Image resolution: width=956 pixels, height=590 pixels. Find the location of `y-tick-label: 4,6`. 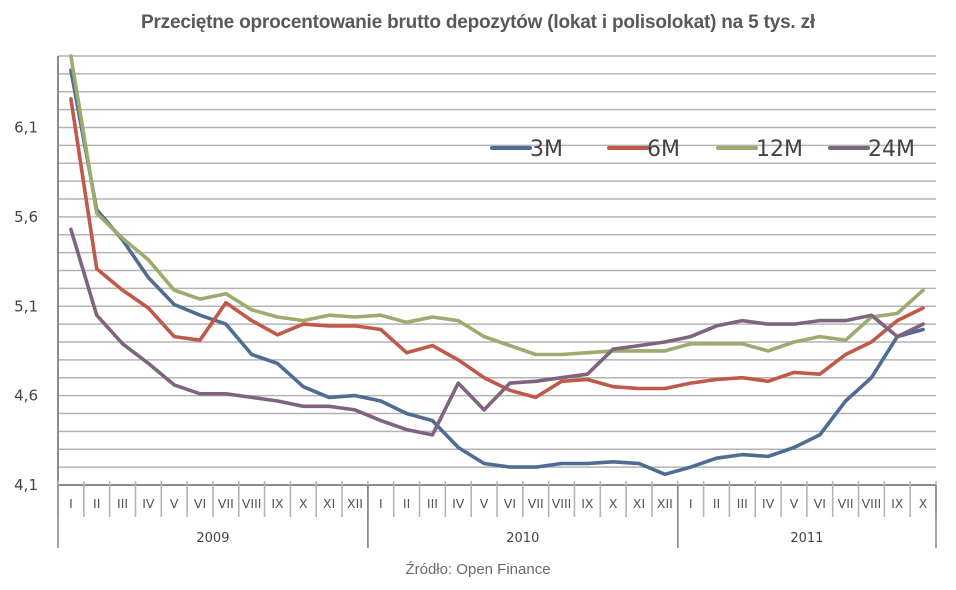

y-tick-label: 4,6 is located at coordinates (26, 396).